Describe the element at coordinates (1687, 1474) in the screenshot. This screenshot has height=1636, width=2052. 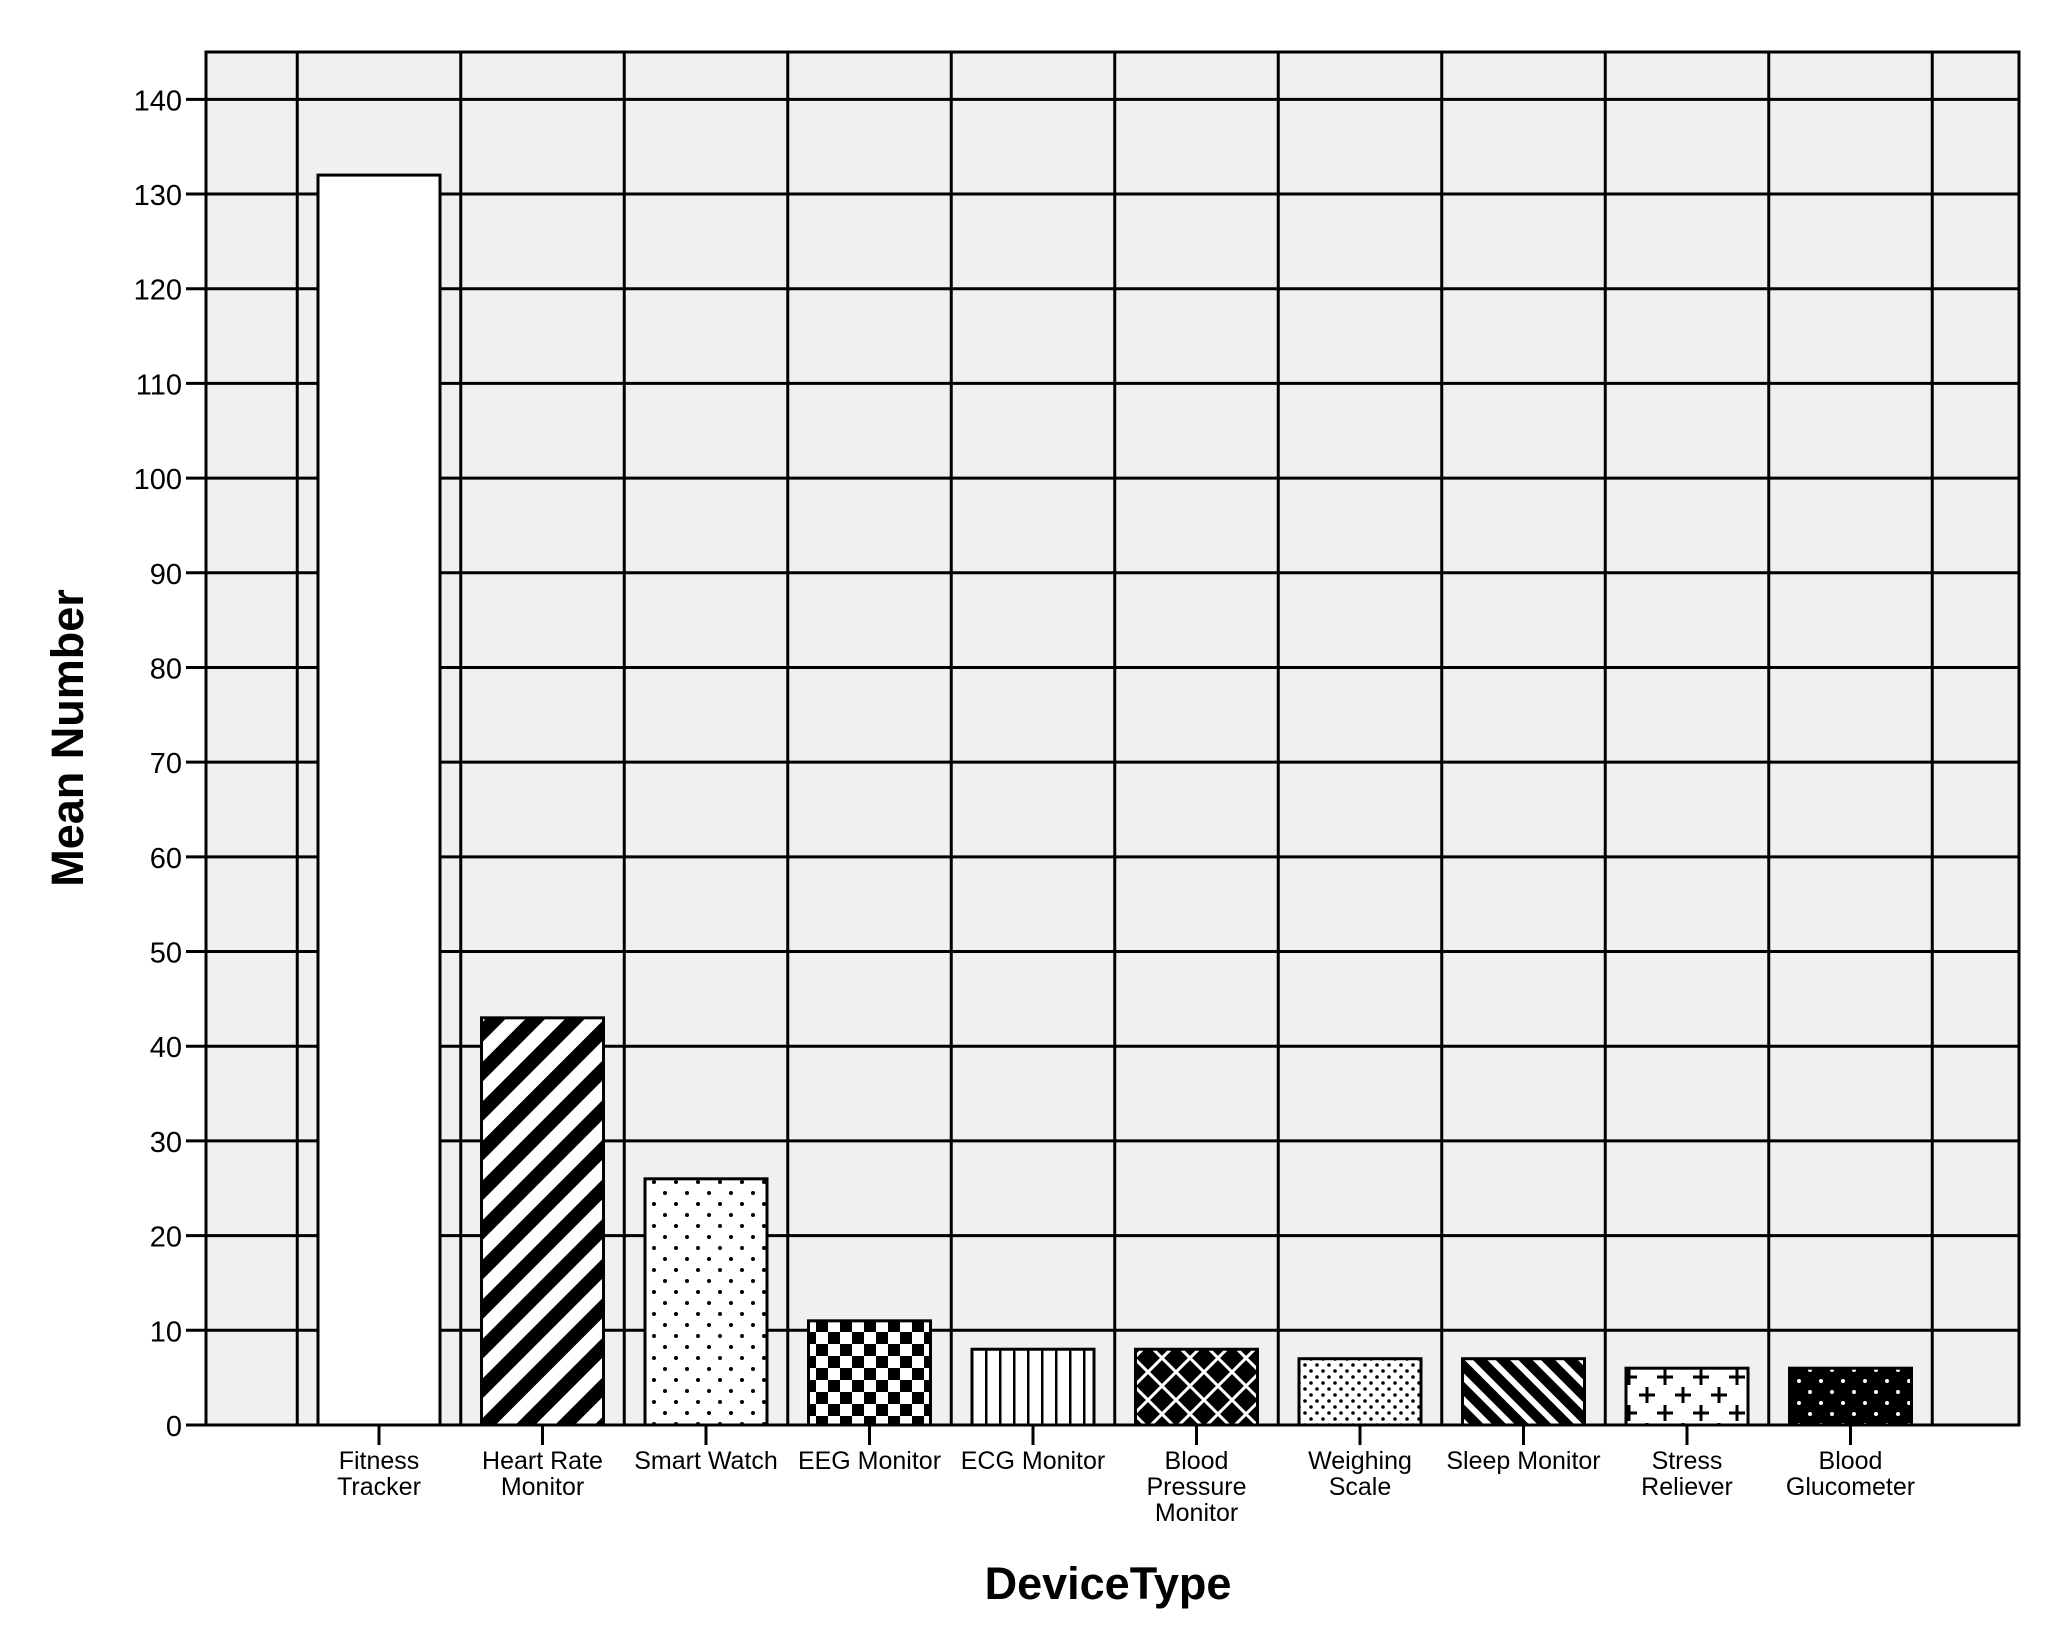
I see `x-tick-label: Stress Reliever` at that location.